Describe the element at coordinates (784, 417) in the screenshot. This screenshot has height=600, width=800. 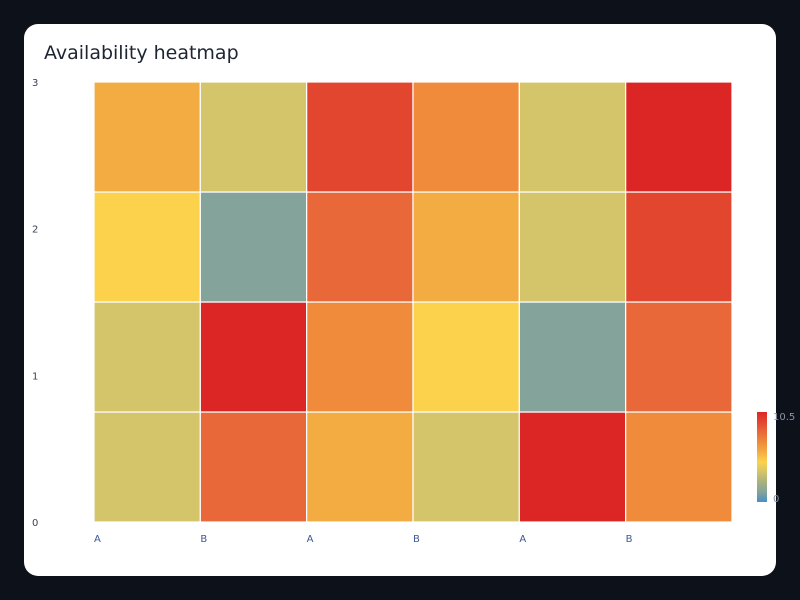
I see `colorbar-max-label: 10.5` at that location.